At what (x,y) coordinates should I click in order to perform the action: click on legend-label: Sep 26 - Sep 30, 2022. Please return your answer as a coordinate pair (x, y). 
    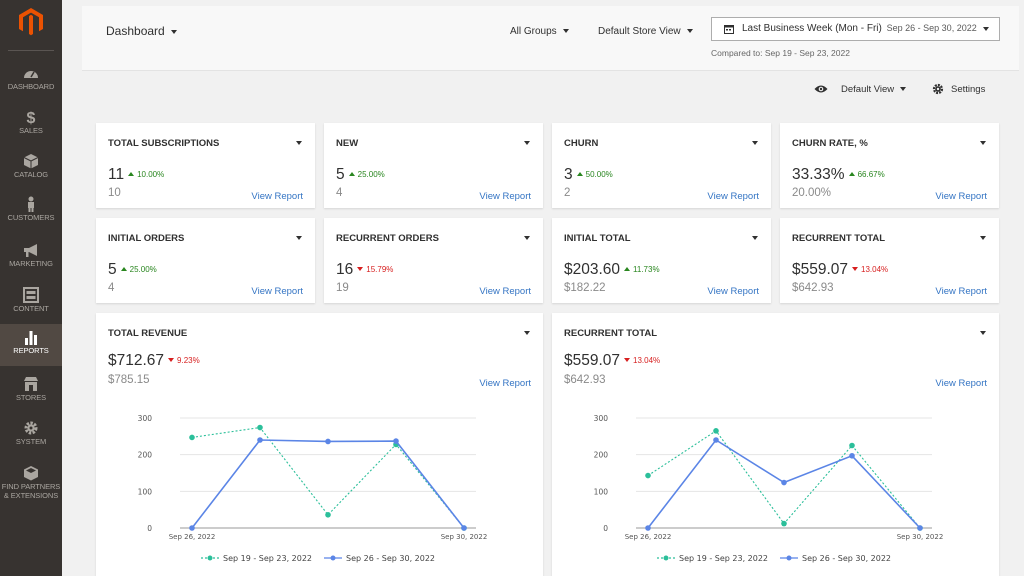
    Looking at the image, I should click on (390, 558).